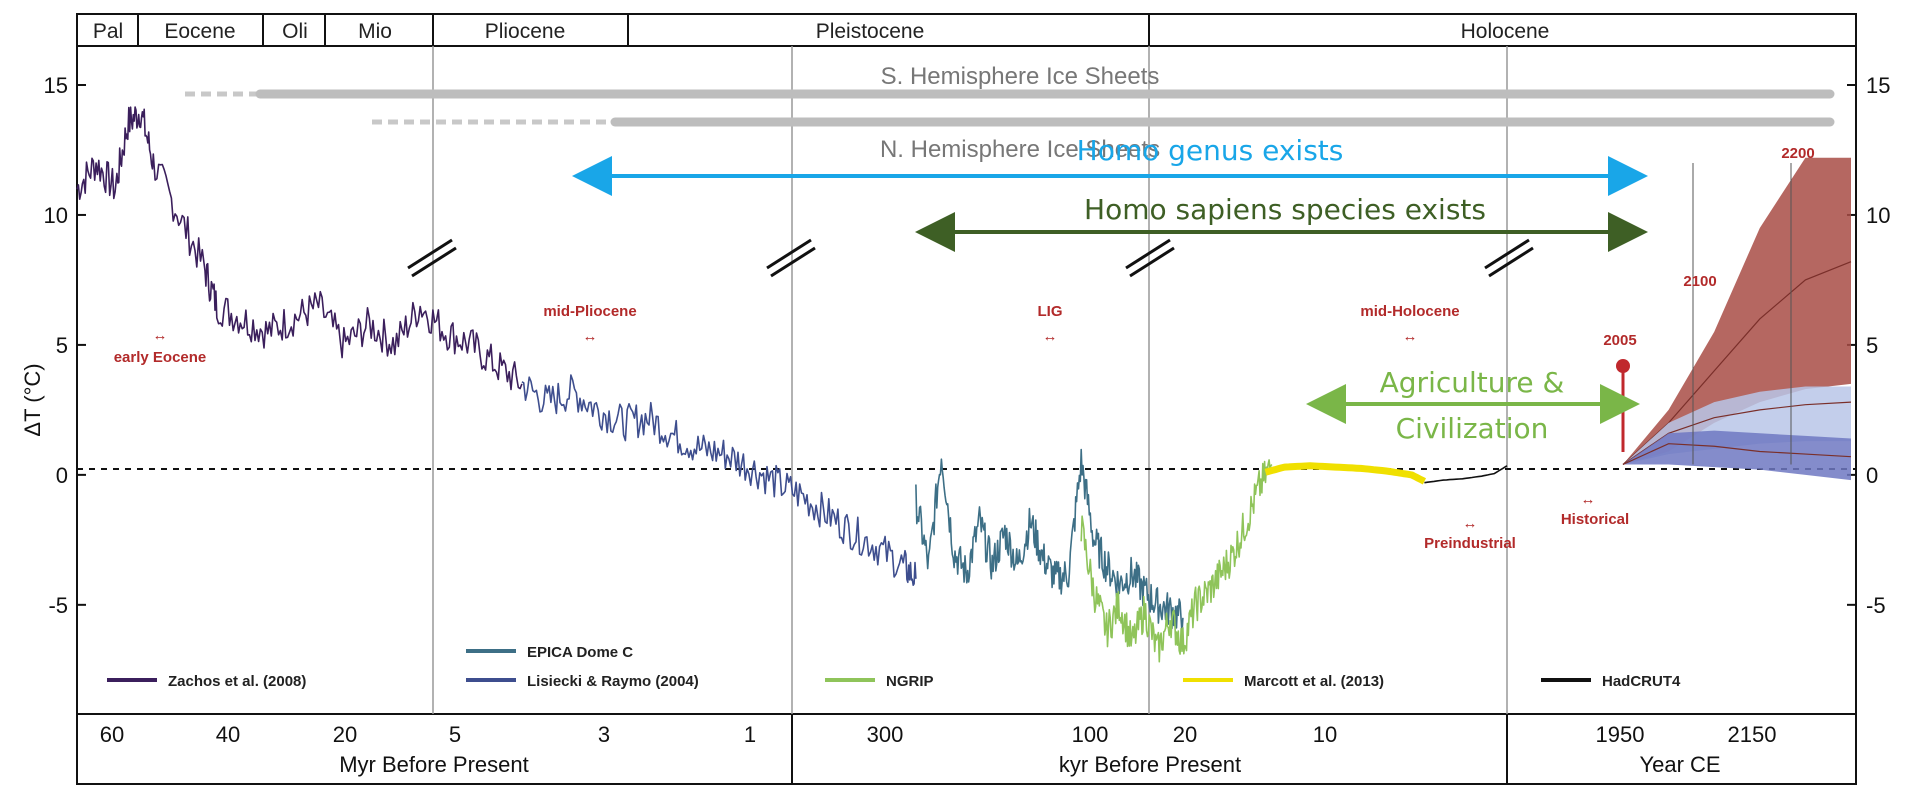  I want to click on epoch-mio: Mio, so click(375, 31).